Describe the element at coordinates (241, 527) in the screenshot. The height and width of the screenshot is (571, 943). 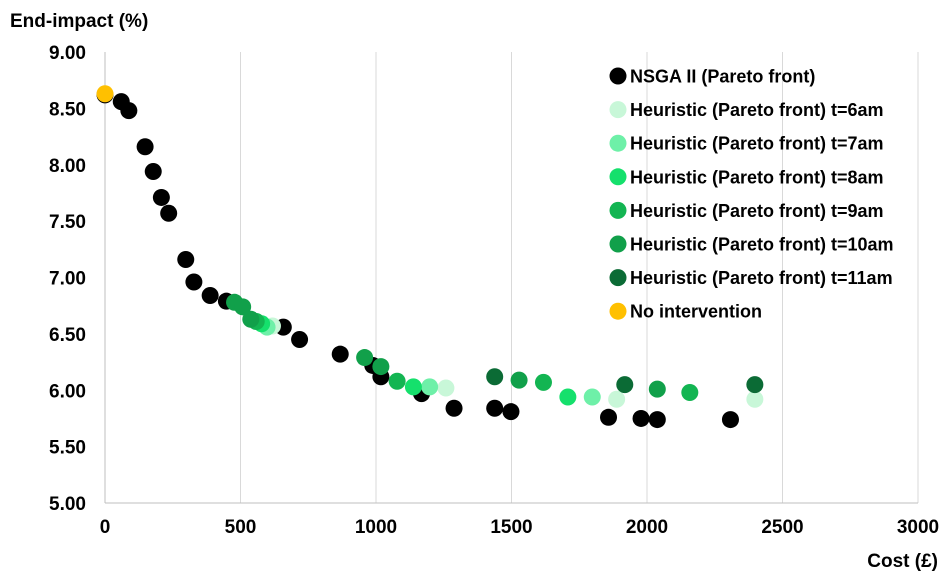
I see `x-tick-label: 500` at that location.